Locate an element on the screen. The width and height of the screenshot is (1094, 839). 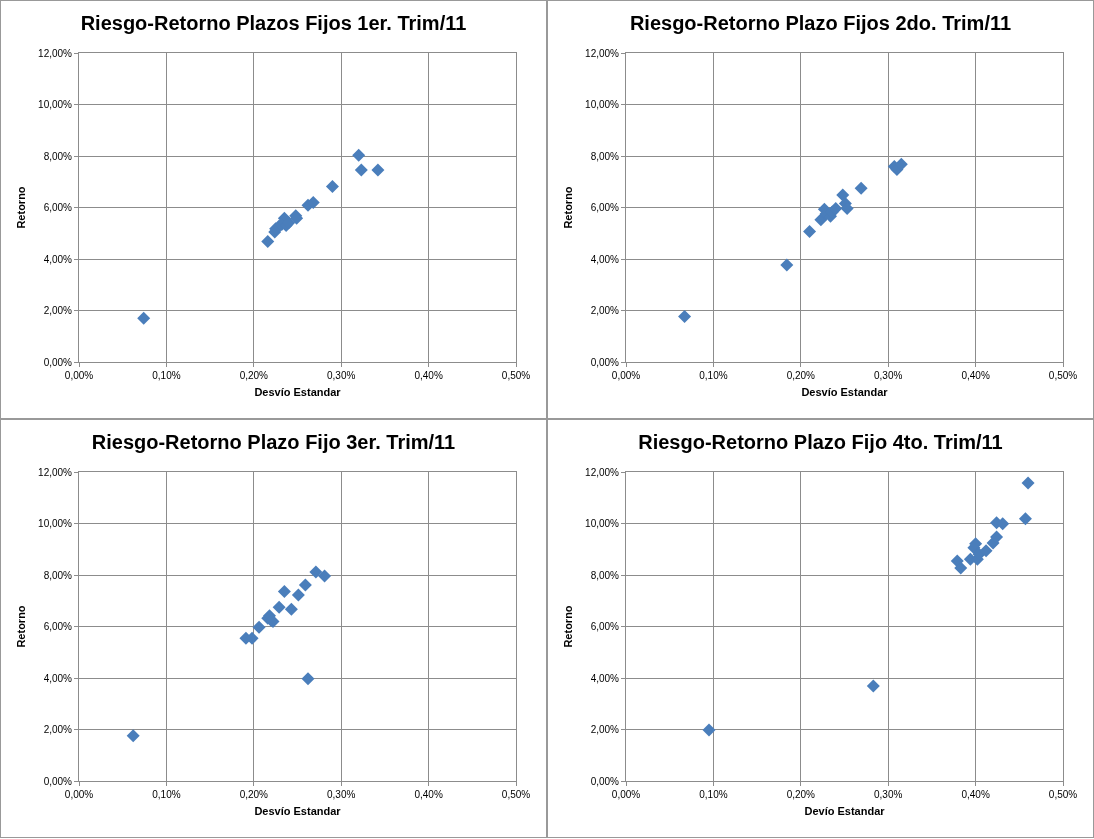
chart-title: Riesgo-Retorno Plazo Fijo 3er. Trim/11 is located at coordinates (273, 441).